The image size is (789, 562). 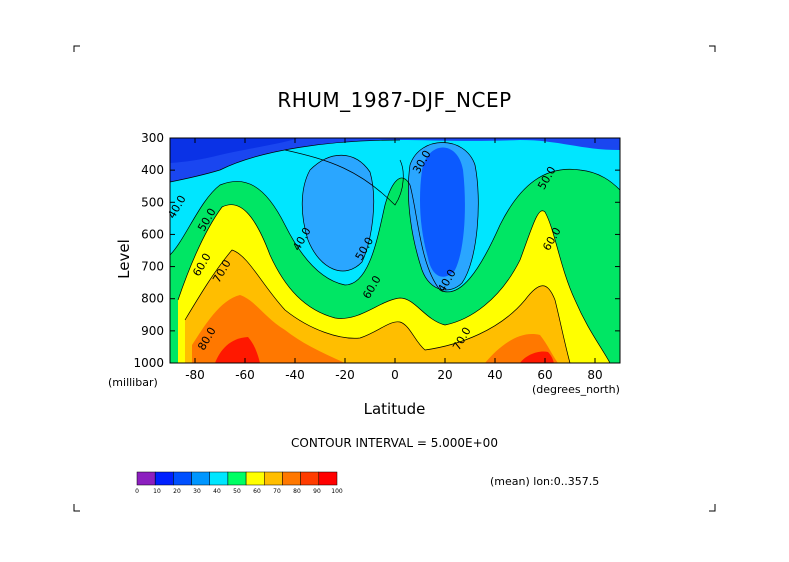 I want to click on contour-interval-label: CONTOUR INTERVAL = 5.000E+00, so click(x=394, y=443).